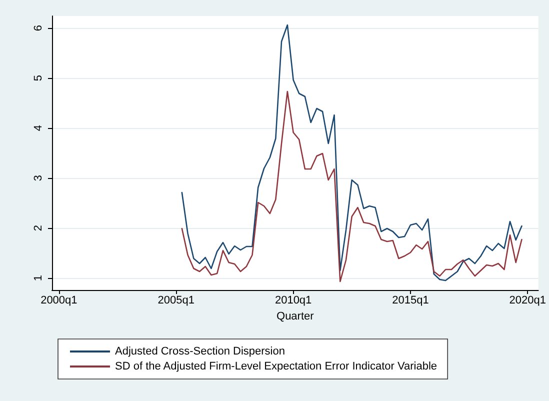 The image size is (549, 401). Describe the element at coordinates (38, 228) in the screenshot. I see `y-tick-label: 2` at that location.